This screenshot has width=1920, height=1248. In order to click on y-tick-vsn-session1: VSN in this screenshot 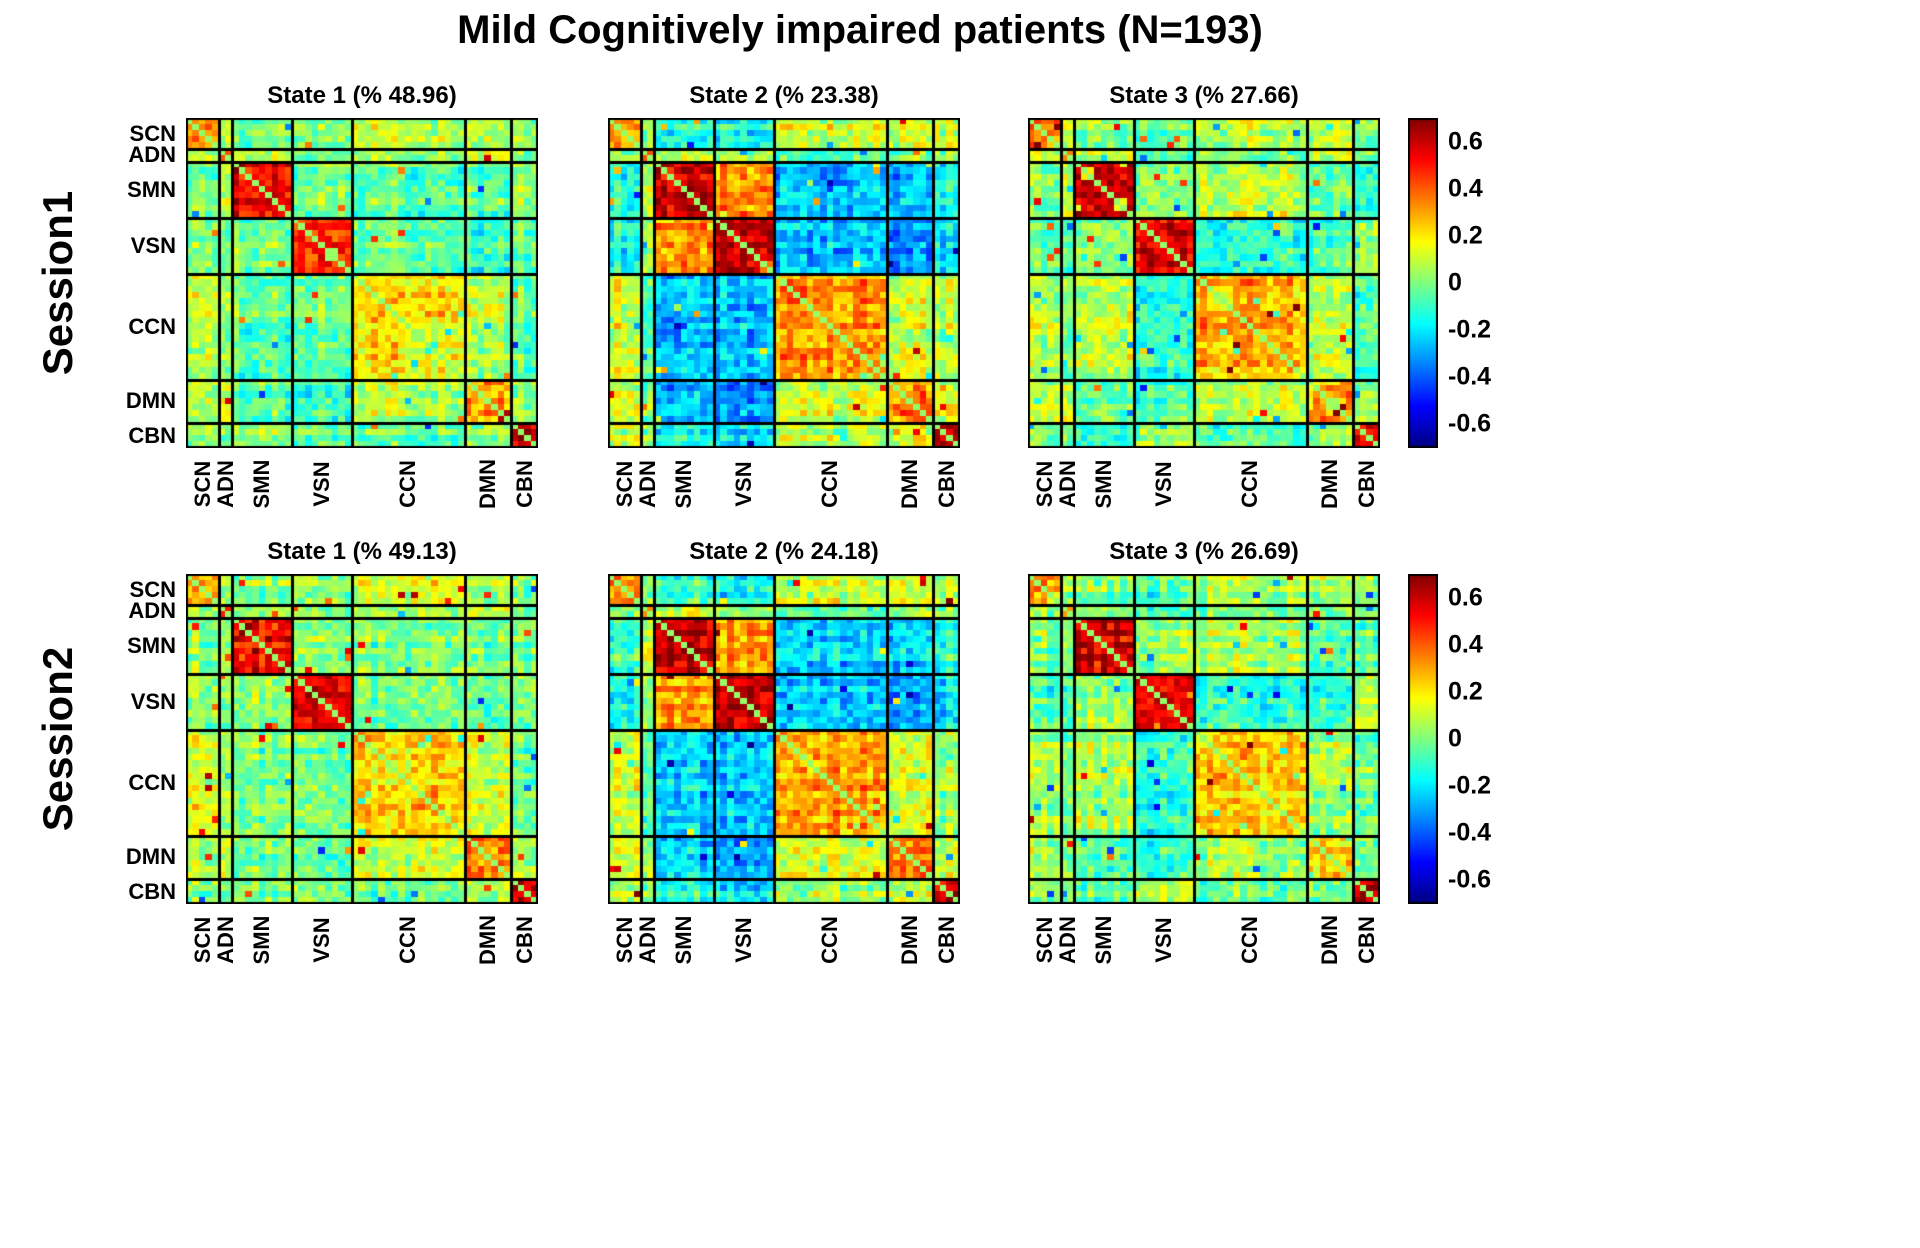, I will do `click(153, 245)`.